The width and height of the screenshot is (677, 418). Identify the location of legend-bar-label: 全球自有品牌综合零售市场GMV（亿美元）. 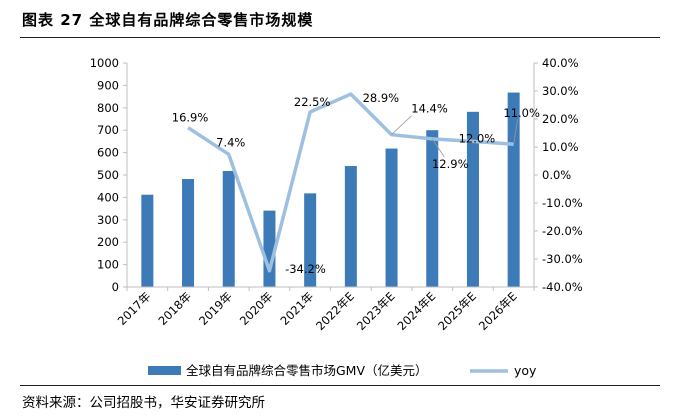
(307, 370).